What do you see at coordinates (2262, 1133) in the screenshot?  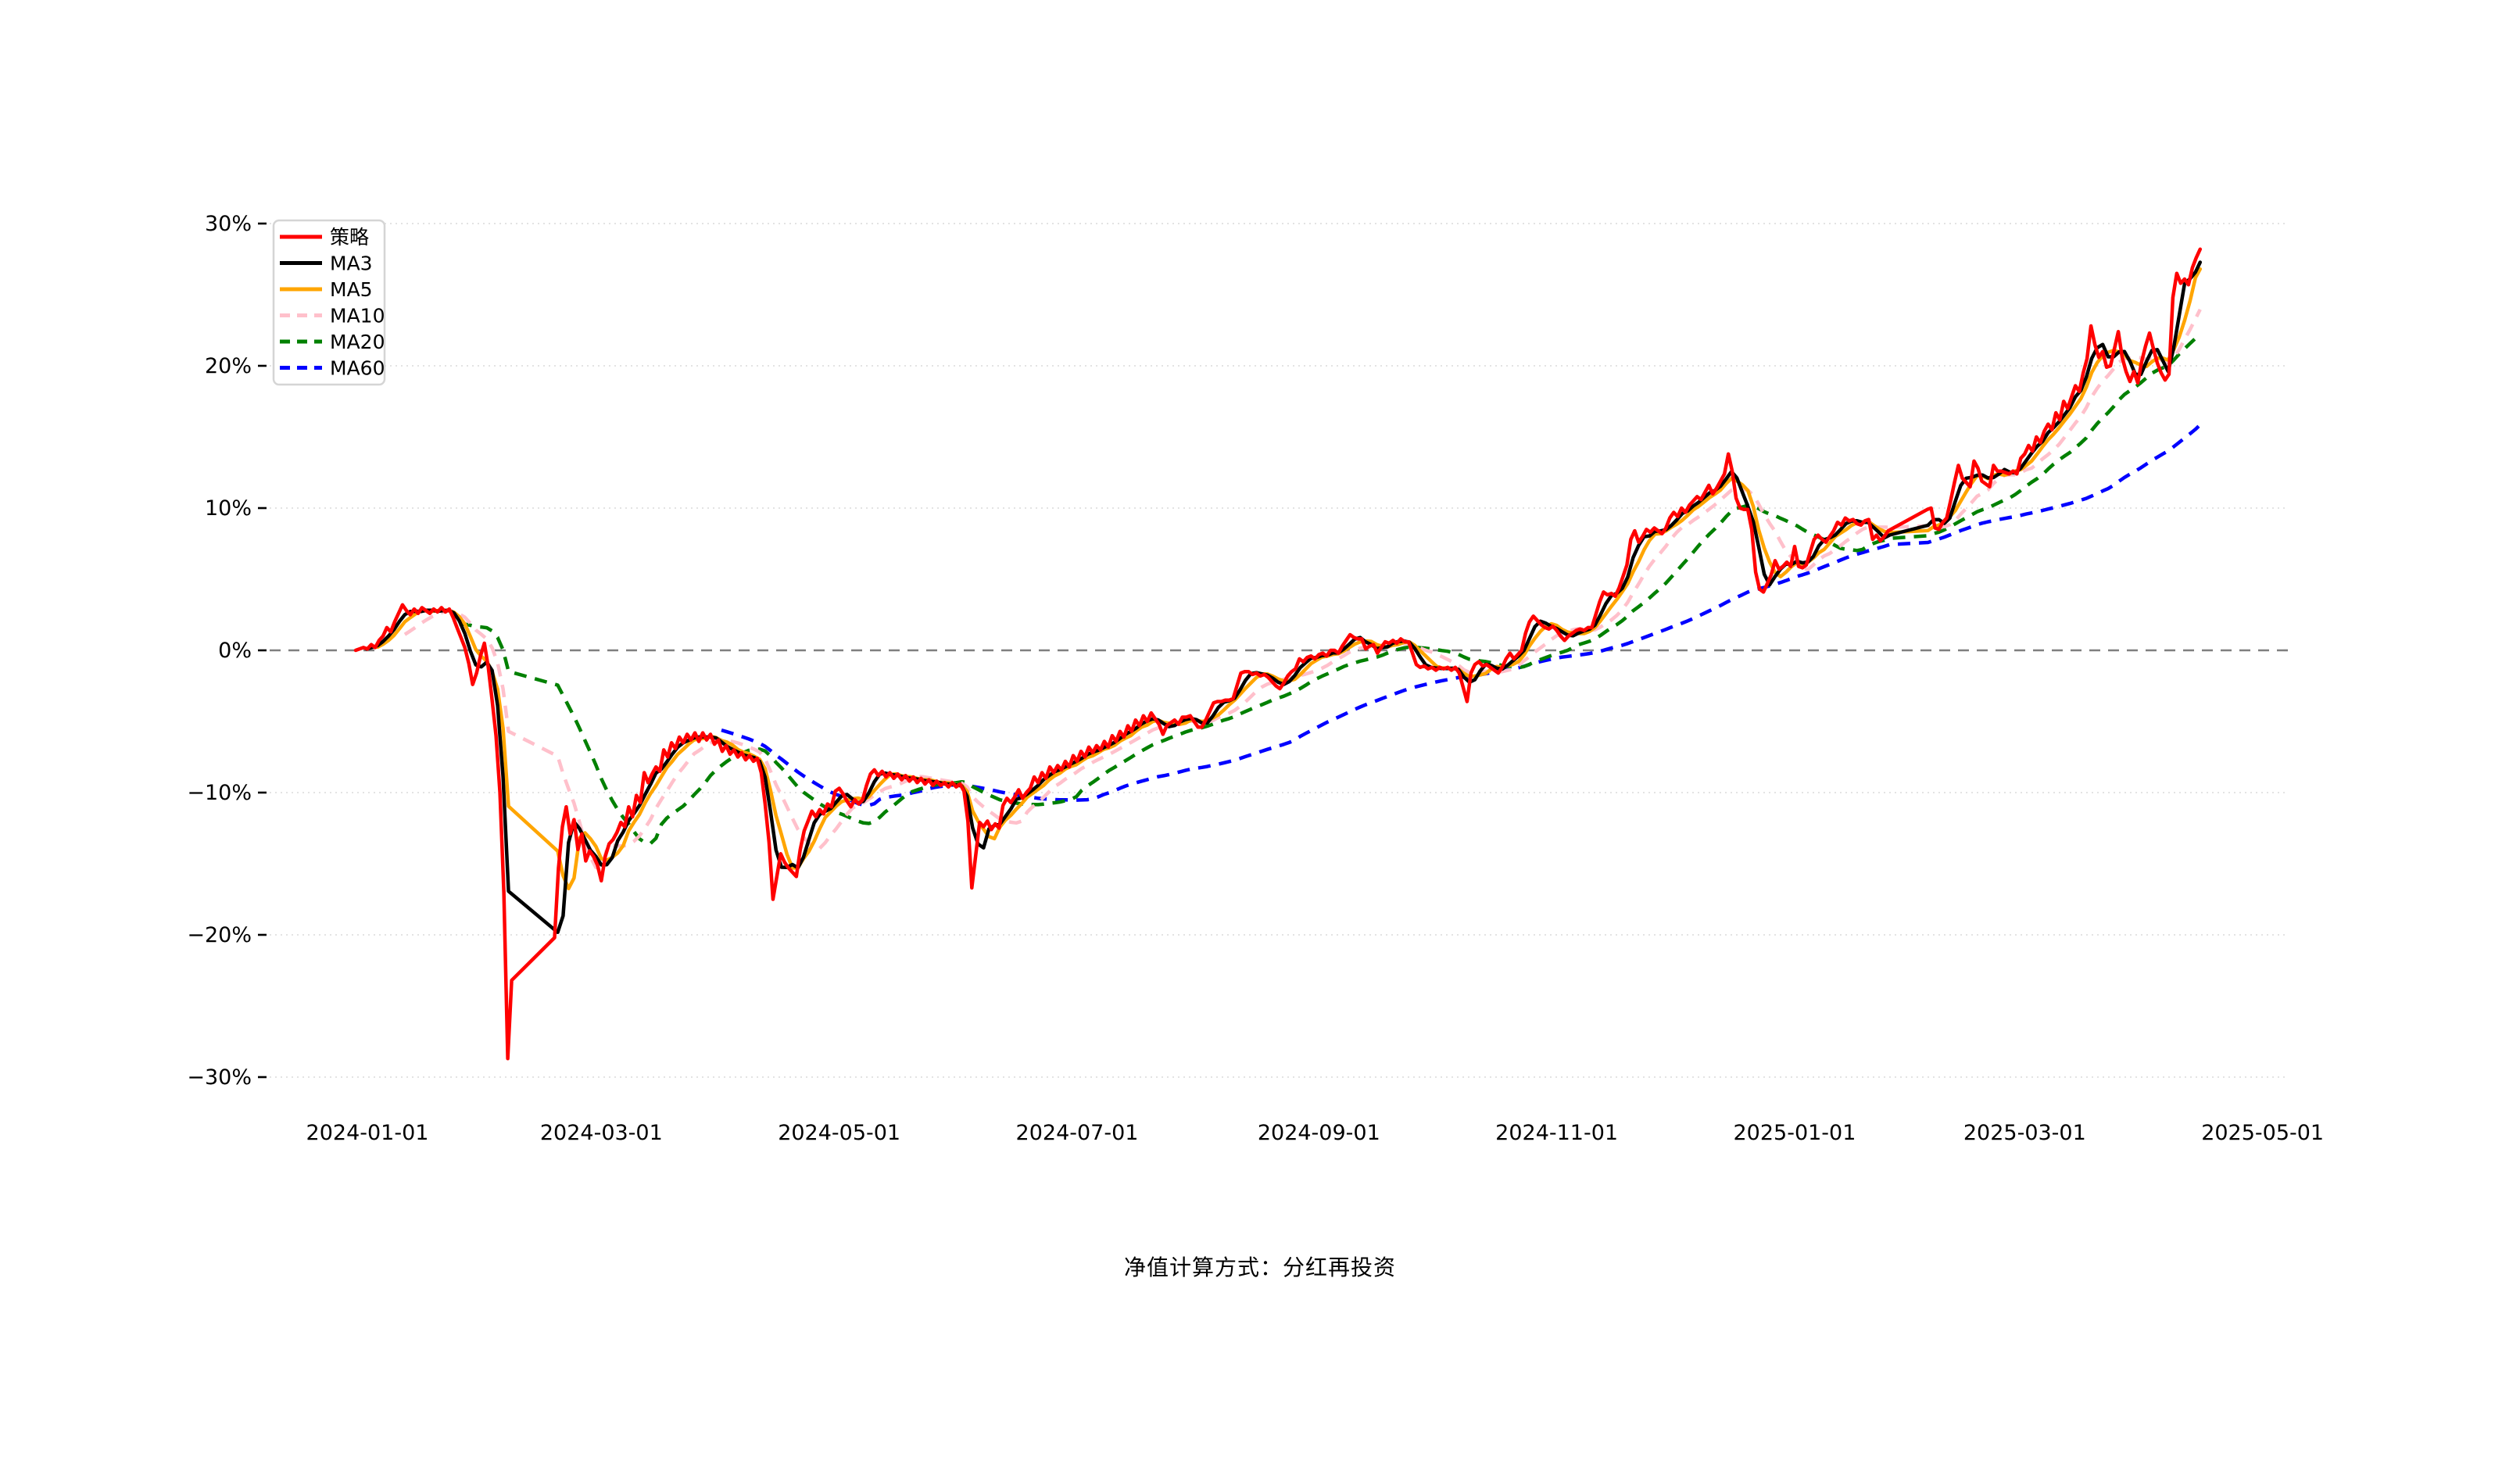 I see `x-tick-label: 2025-05-01` at bounding box center [2262, 1133].